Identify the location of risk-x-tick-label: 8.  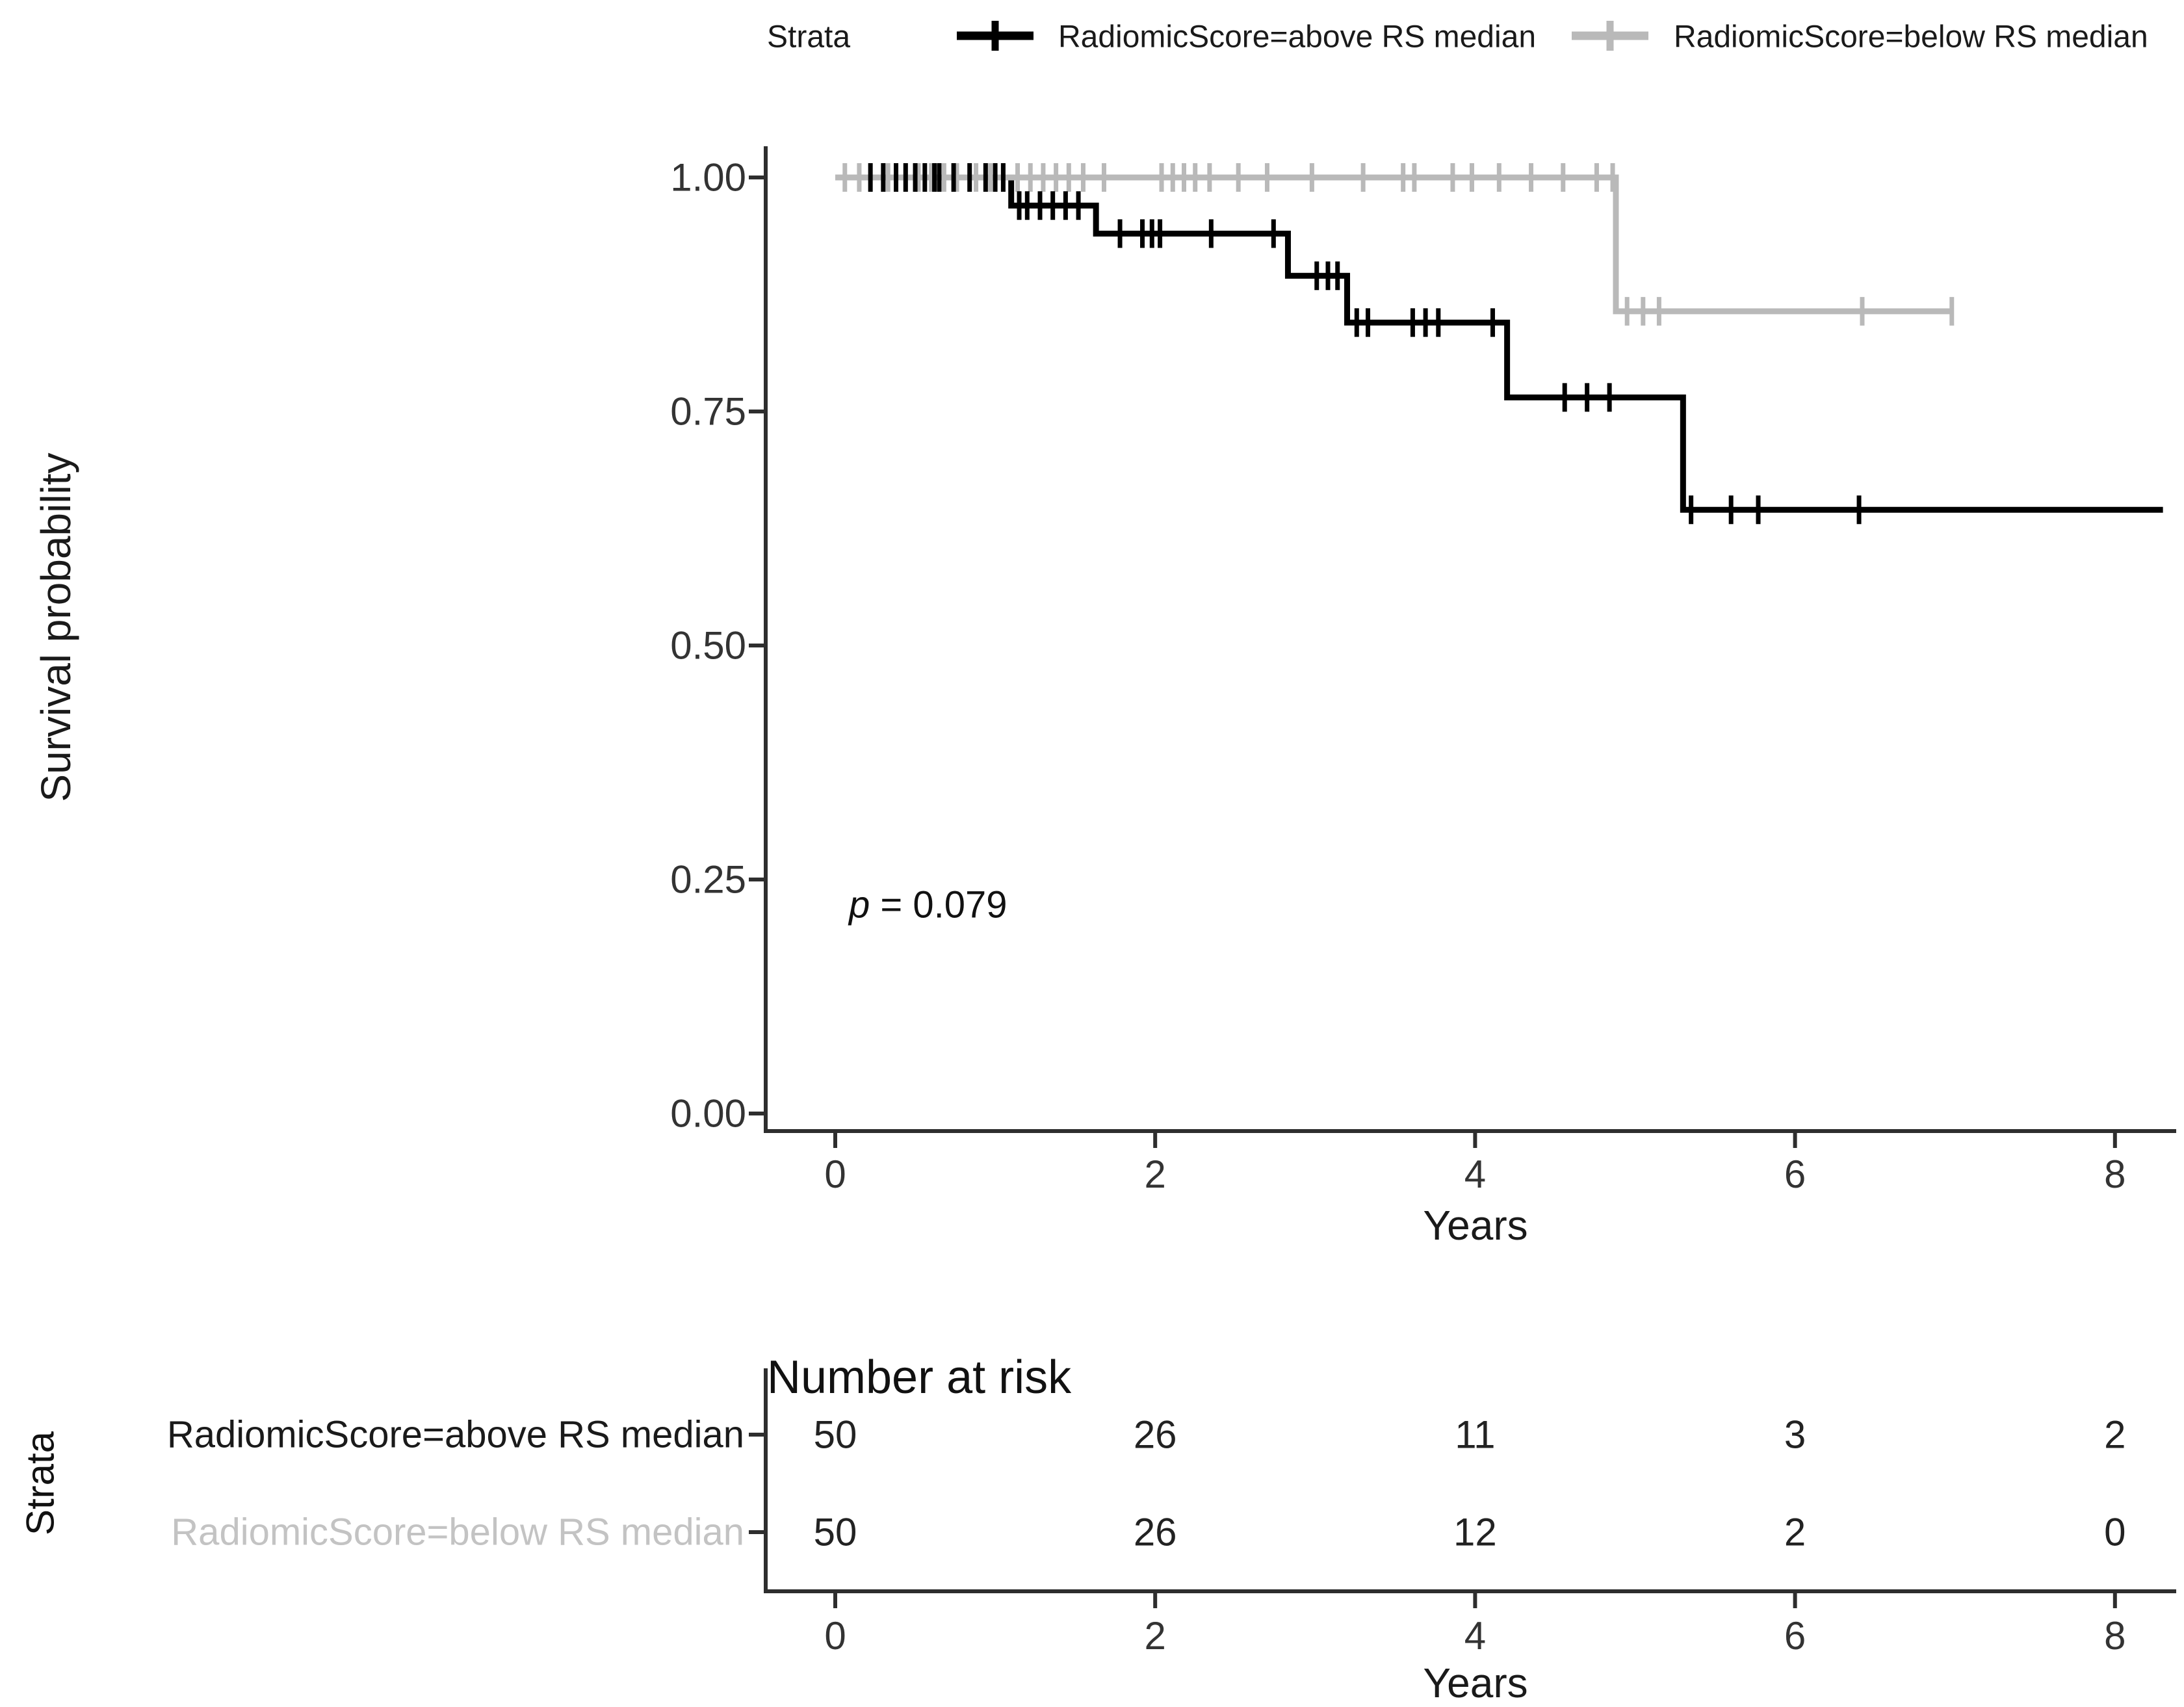
(2115, 1636).